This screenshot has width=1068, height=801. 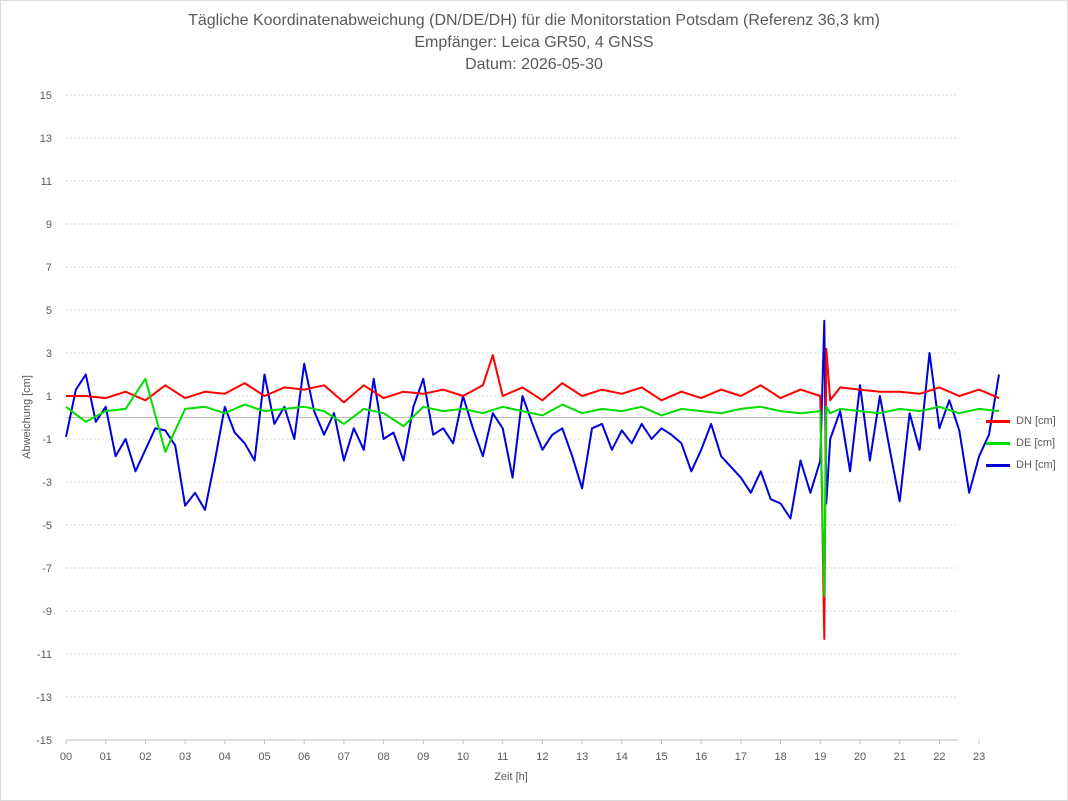 I want to click on x-tick-label: 20, so click(x=860, y=757).